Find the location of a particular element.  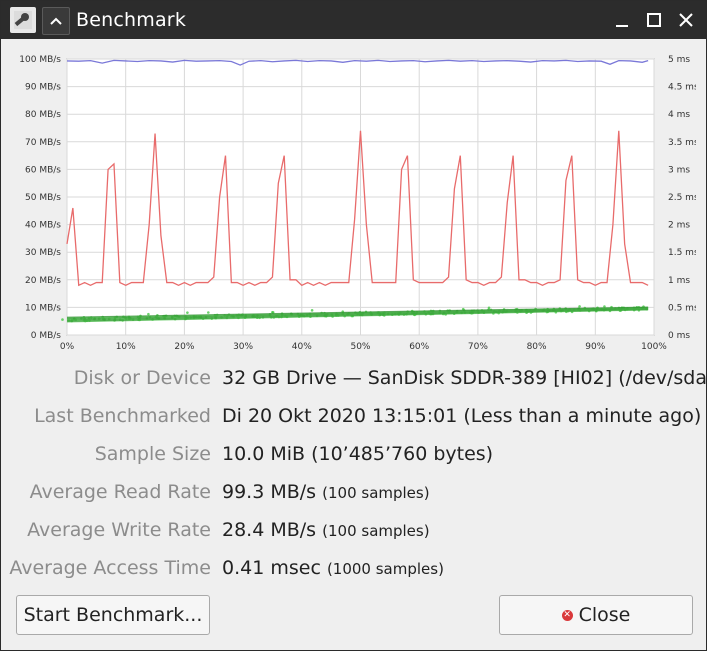

y-left-tick-label: 50 MB/s is located at coordinates (43, 198).